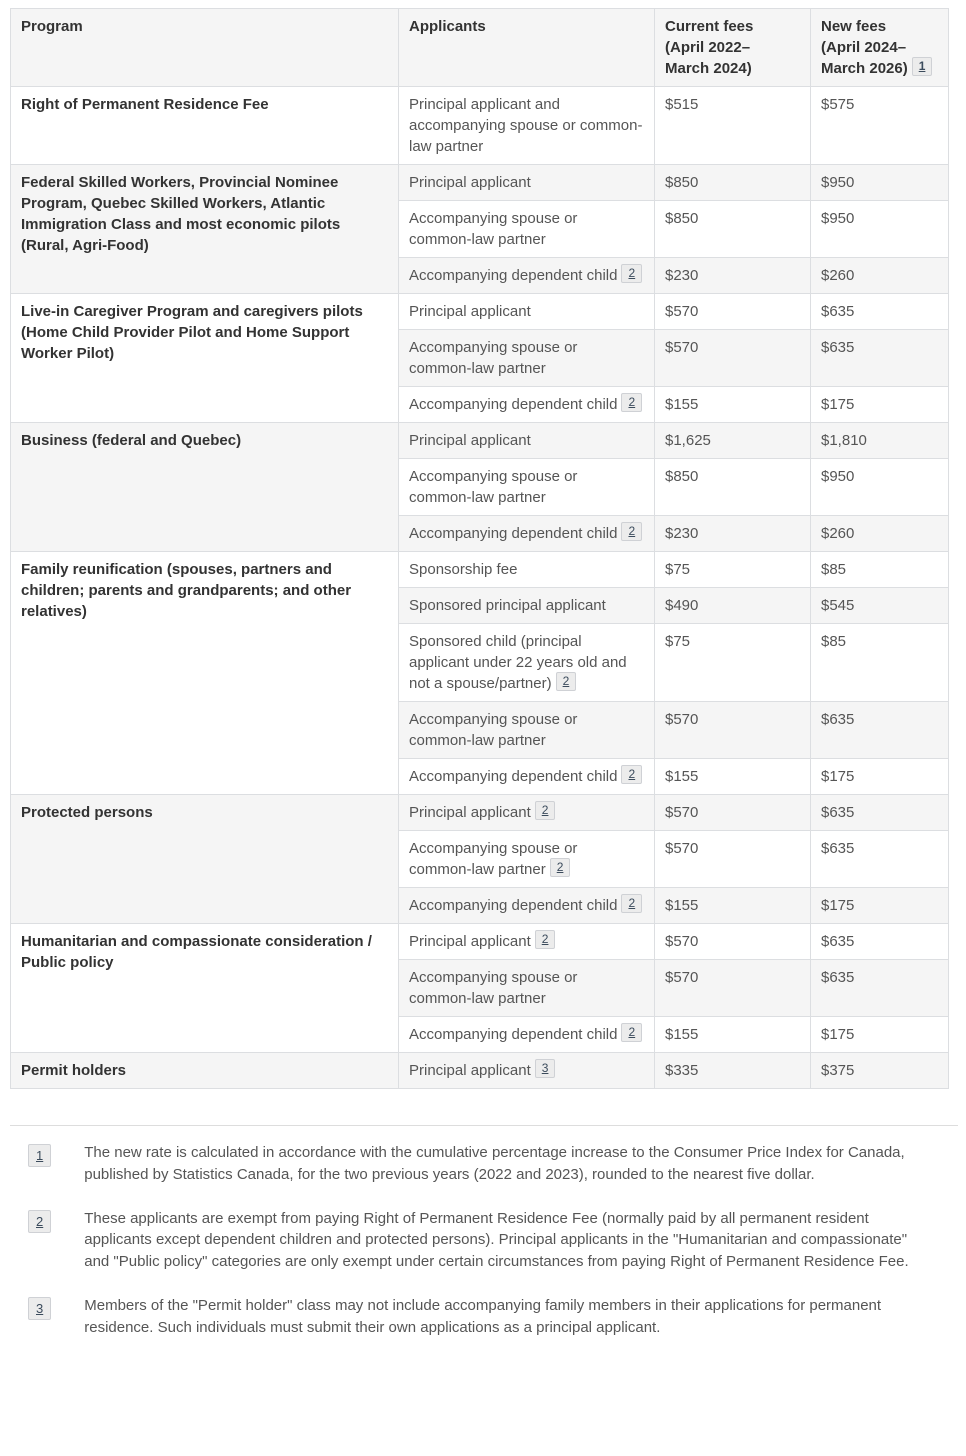 The image size is (966, 1456). Describe the element at coordinates (864, 68) in the screenshot. I see `header-line-text: March 2026)` at that location.